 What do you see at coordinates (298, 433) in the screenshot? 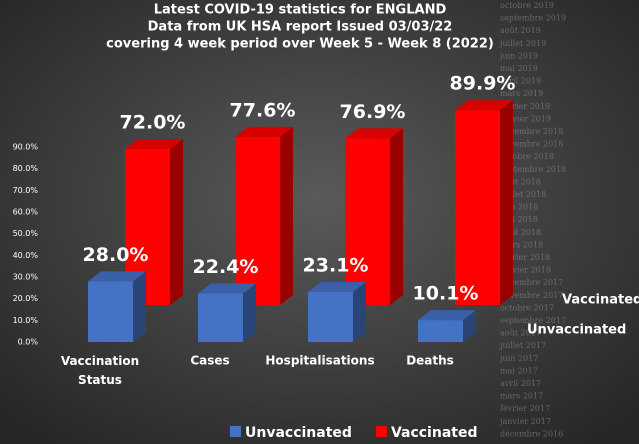
I see `legend-label: Unvaccinated` at bounding box center [298, 433].